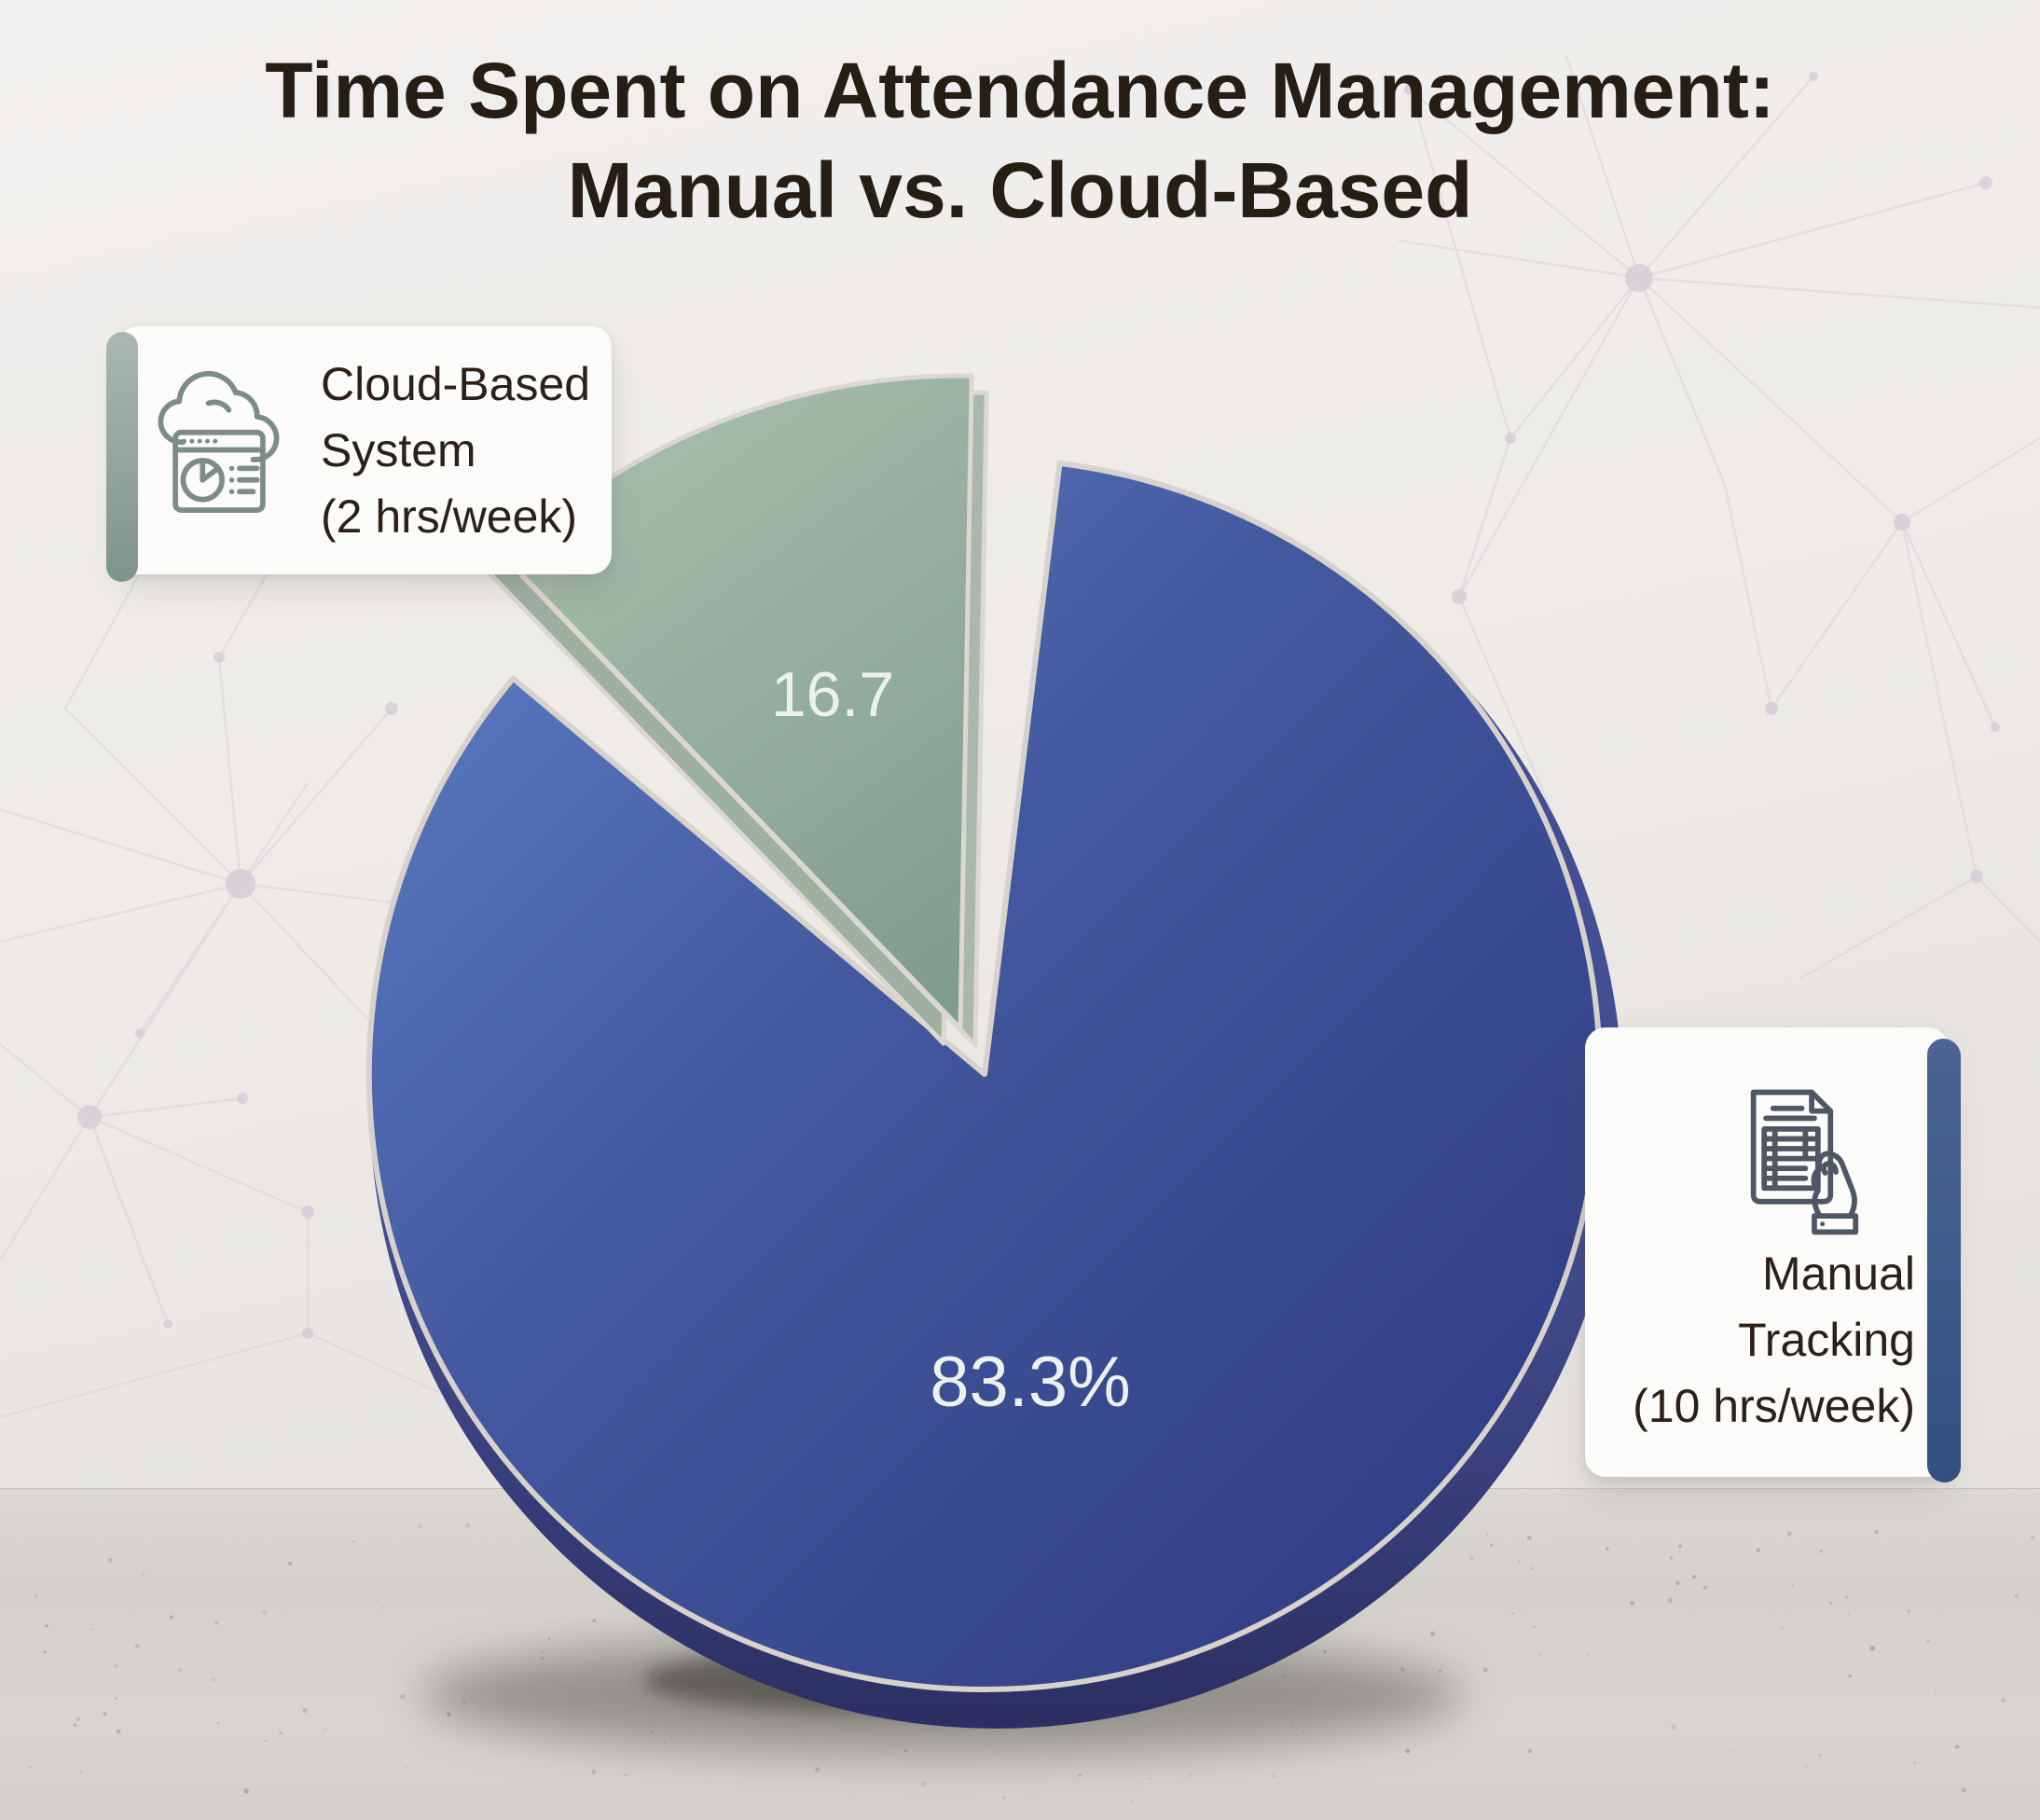 This screenshot has width=2040, height=1820. I want to click on manual-card-label: Manual Tracking (10 hrs/week), so click(1767, 1340).